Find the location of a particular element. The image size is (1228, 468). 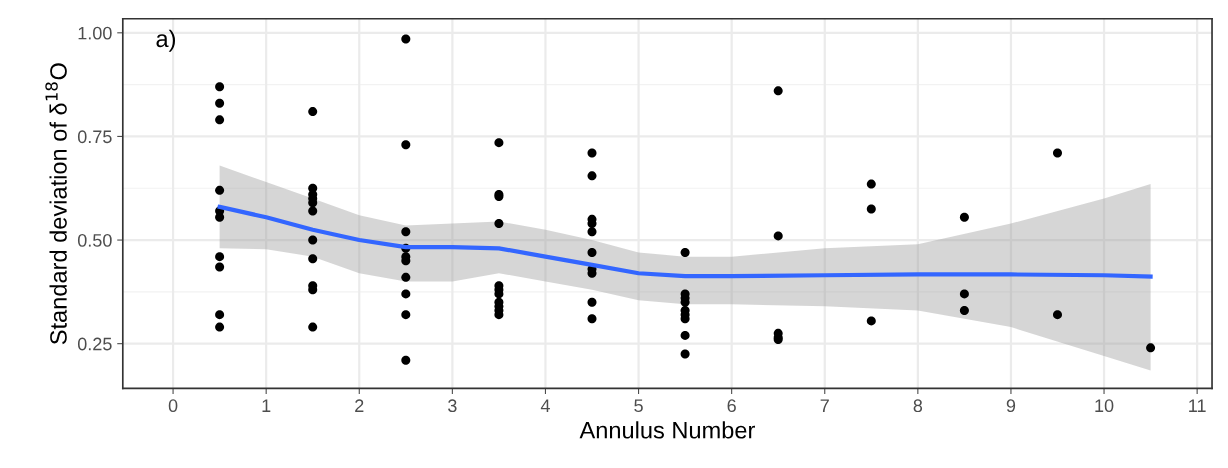

annotation: a) is located at coordinates (166, 40).